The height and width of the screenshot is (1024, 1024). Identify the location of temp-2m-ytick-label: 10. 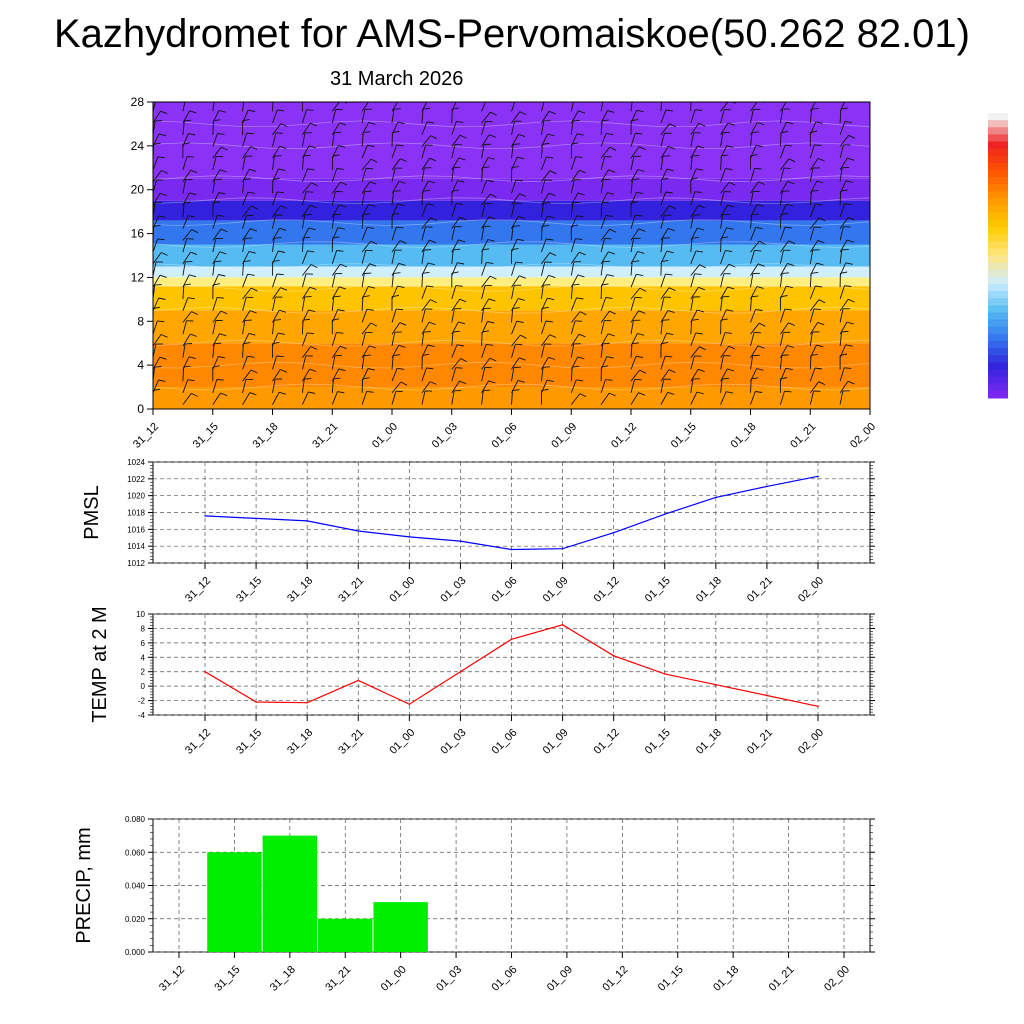
(140, 614).